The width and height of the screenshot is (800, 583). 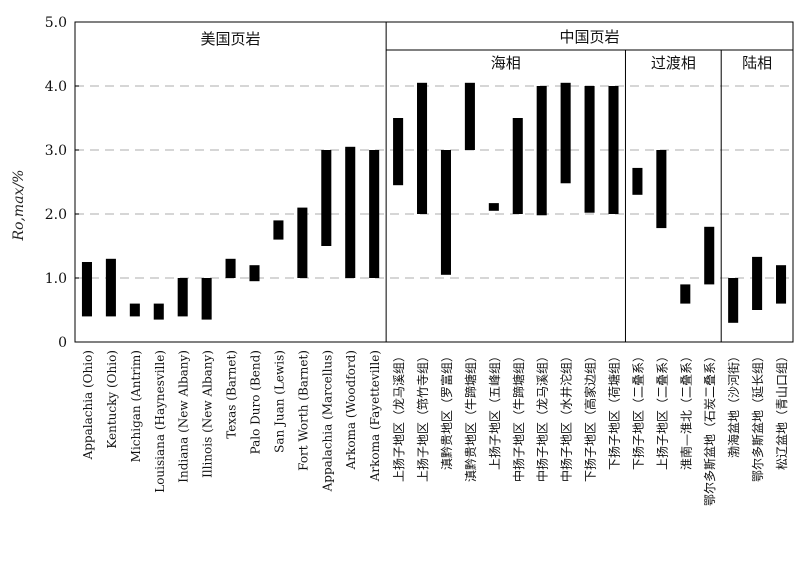 I want to click on x-tick-label: 渤海盆地（沙河街）, so click(x=733, y=404).